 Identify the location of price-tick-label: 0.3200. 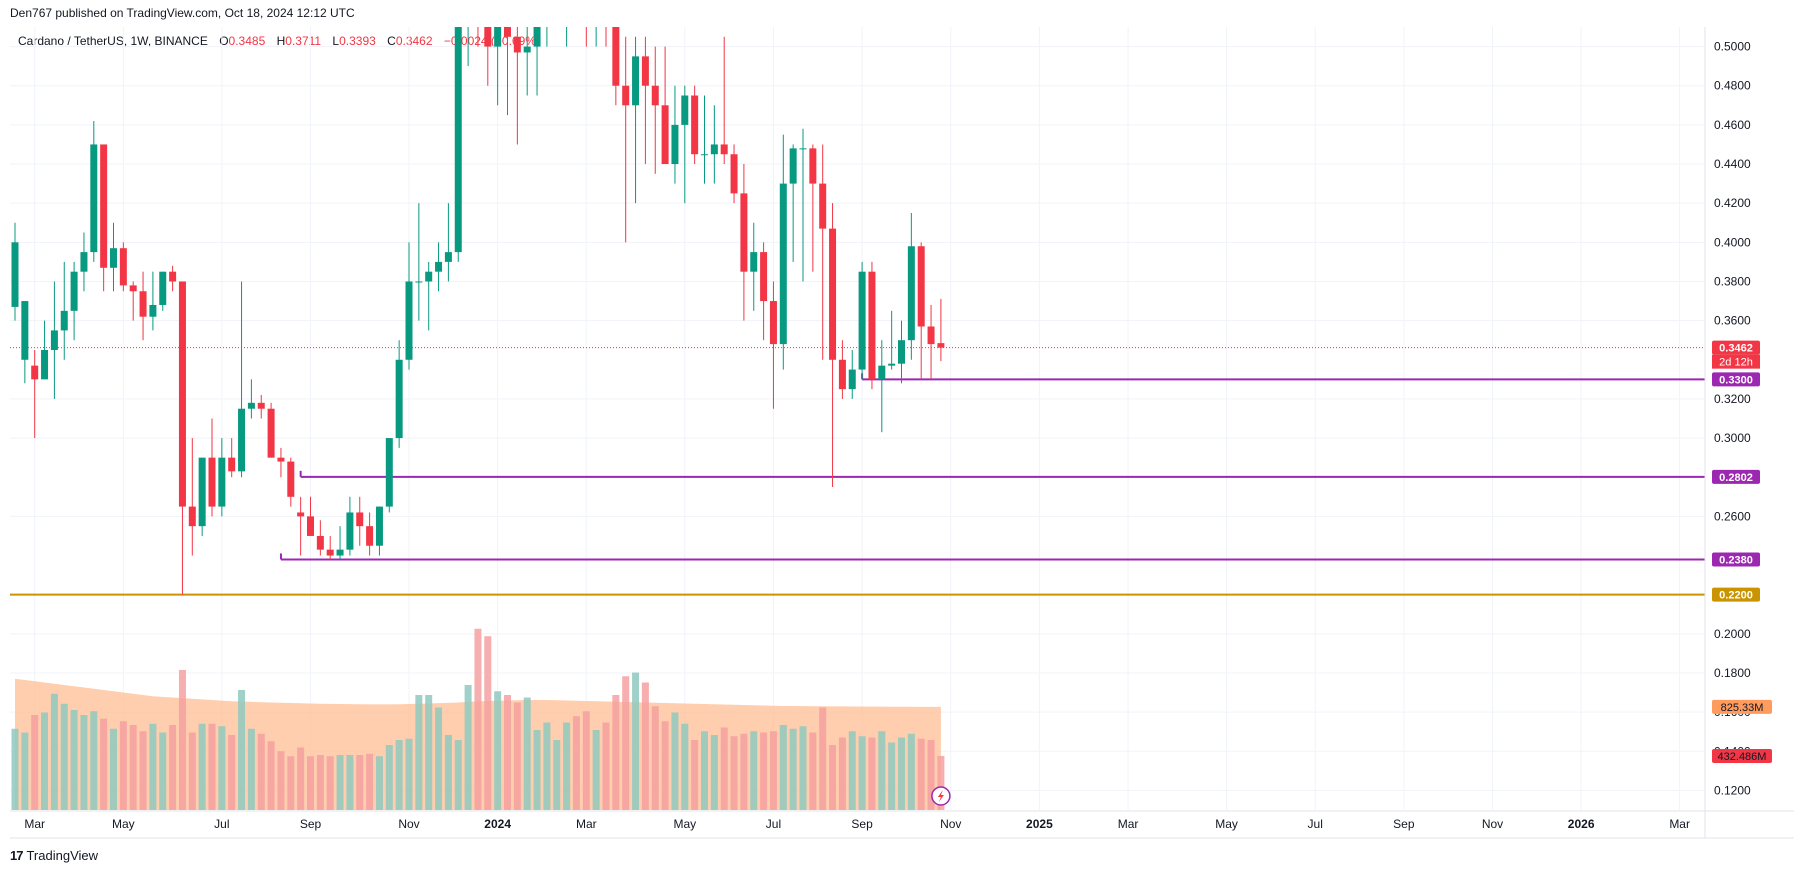
(1732, 399).